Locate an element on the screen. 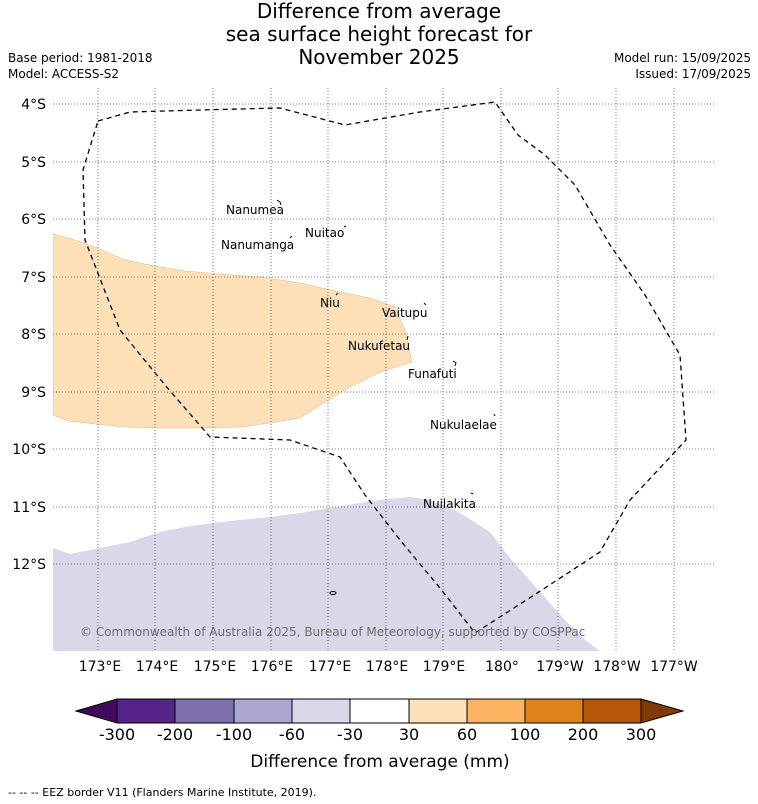  issued-date: Issued: 17/09/2025 is located at coordinates (693, 74).